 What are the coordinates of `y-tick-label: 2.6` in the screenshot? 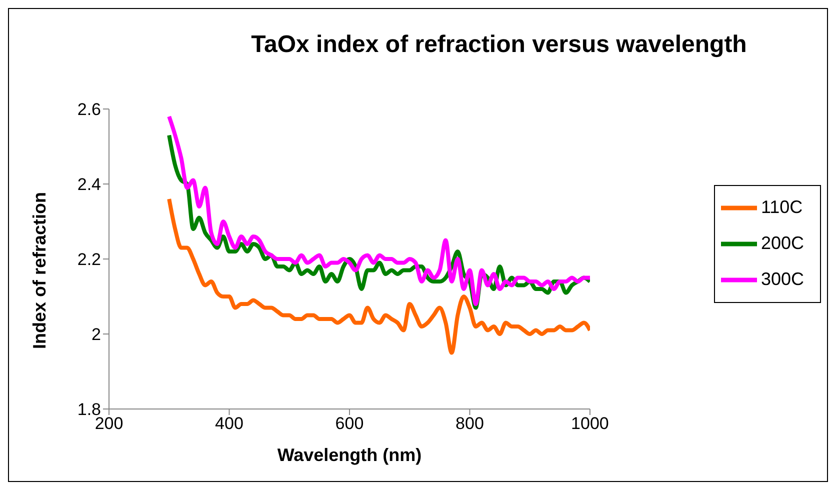 It's located at (89, 110).